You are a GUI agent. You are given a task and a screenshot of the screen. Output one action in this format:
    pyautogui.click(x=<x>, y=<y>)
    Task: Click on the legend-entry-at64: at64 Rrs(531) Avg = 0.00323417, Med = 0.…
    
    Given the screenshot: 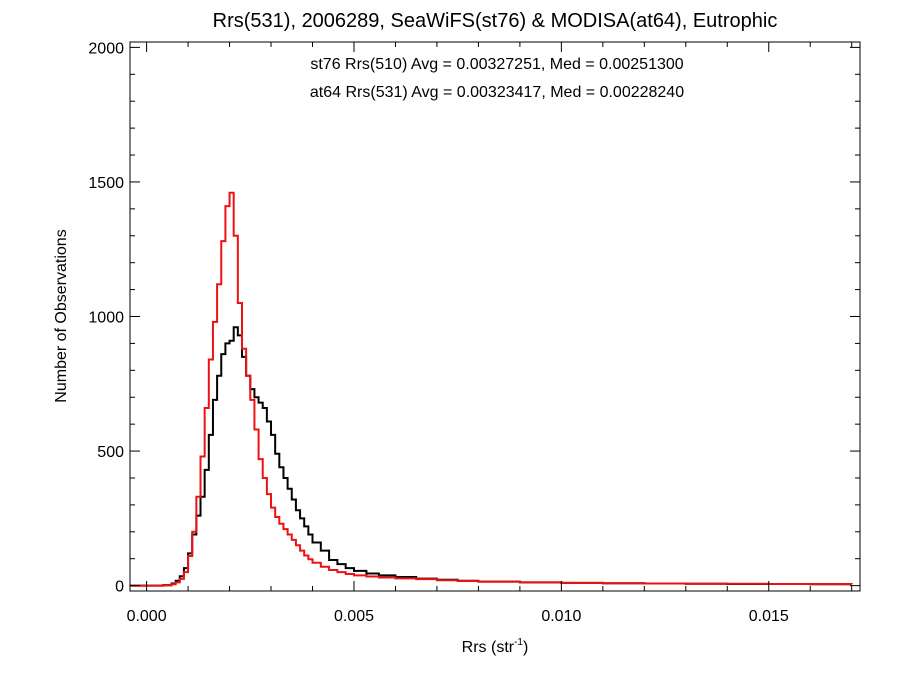 What is the action you would take?
    pyautogui.click(x=497, y=92)
    